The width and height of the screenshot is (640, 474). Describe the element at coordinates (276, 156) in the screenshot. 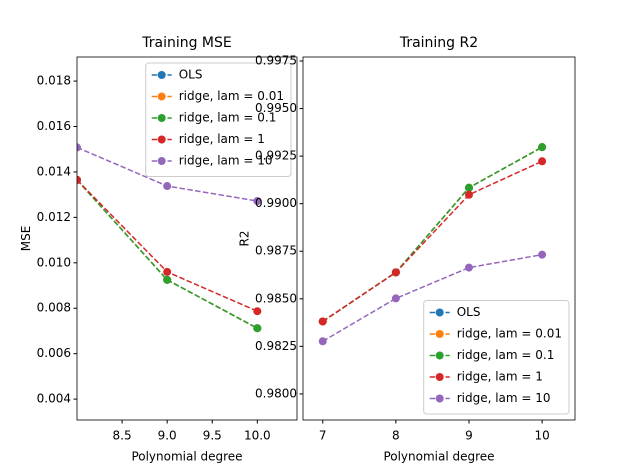

I see `y-tick-label: 0.9925` at that location.